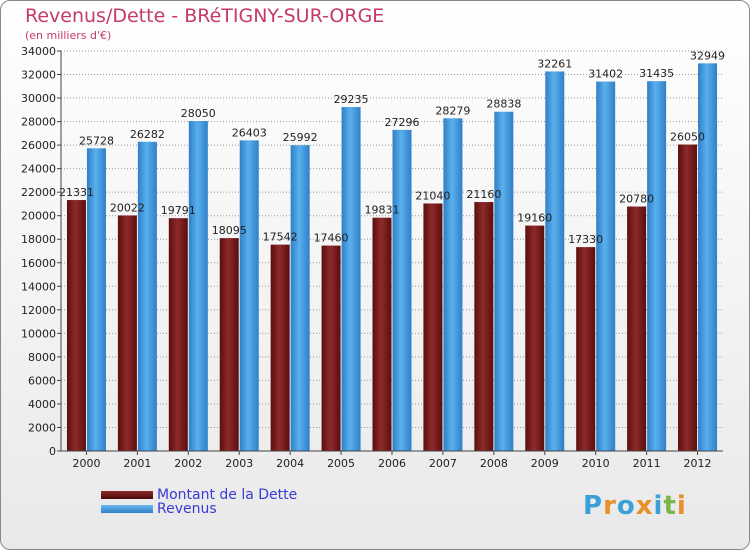 The width and height of the screenshot is (750, 550). I want to click on y-tick-label: 28000, so click(38, 122).